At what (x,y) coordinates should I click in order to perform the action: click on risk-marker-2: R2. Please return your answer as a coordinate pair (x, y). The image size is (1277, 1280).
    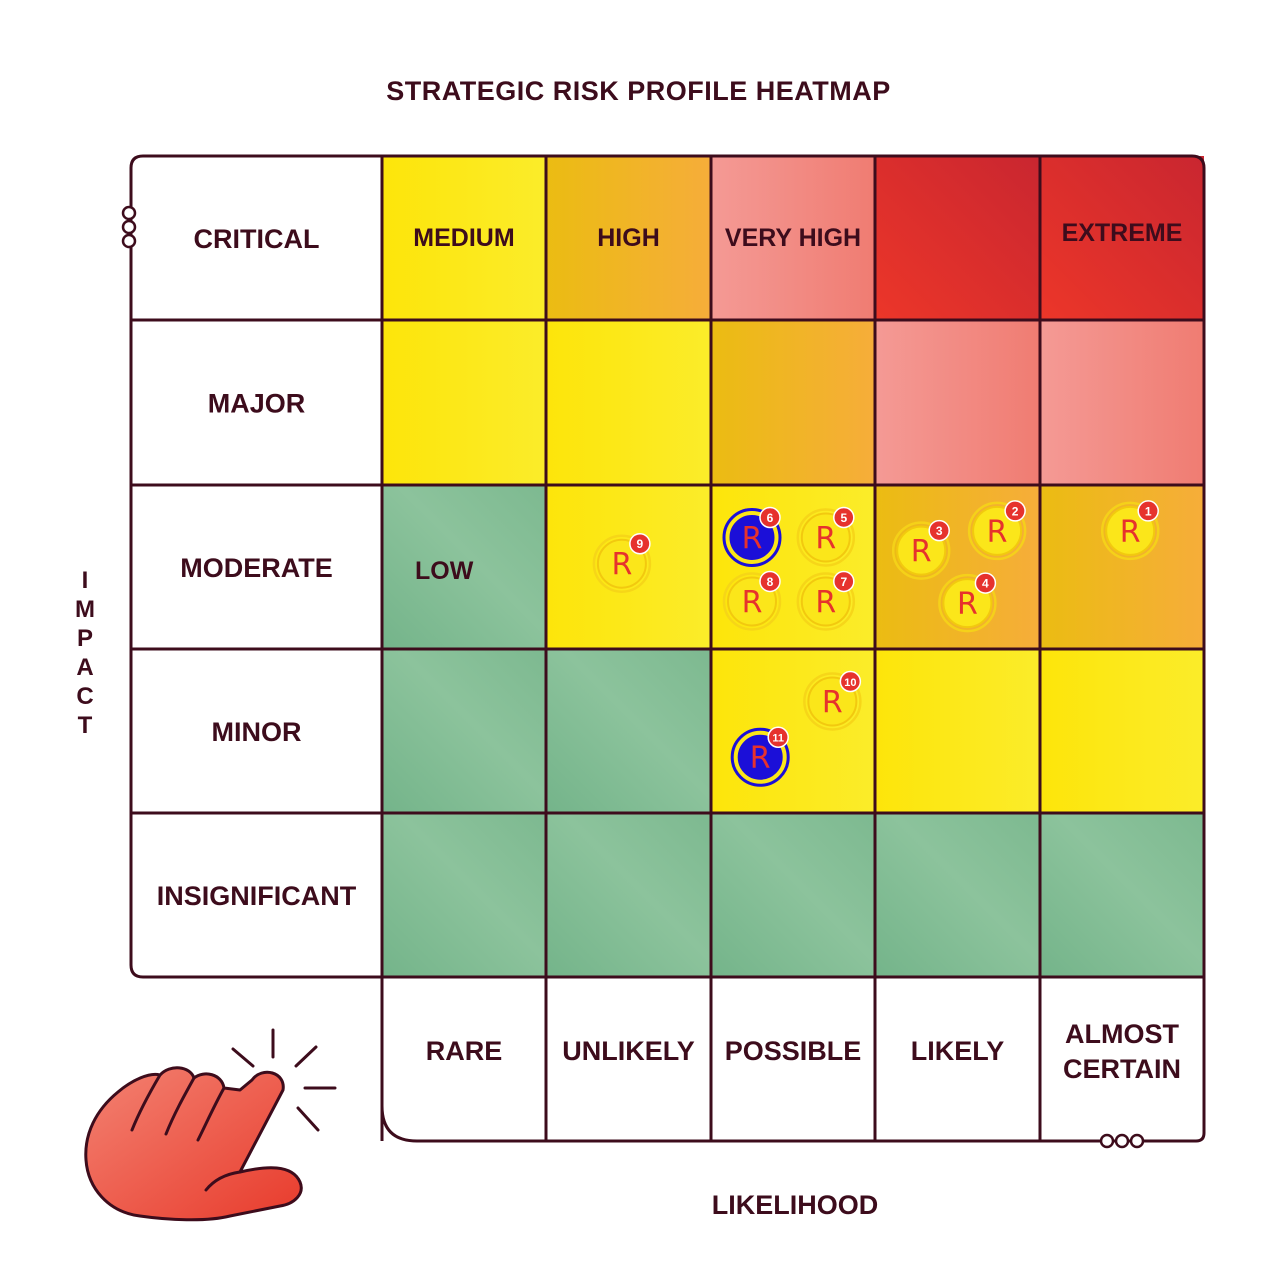
    Looking at the image, I should click on (997, 530).